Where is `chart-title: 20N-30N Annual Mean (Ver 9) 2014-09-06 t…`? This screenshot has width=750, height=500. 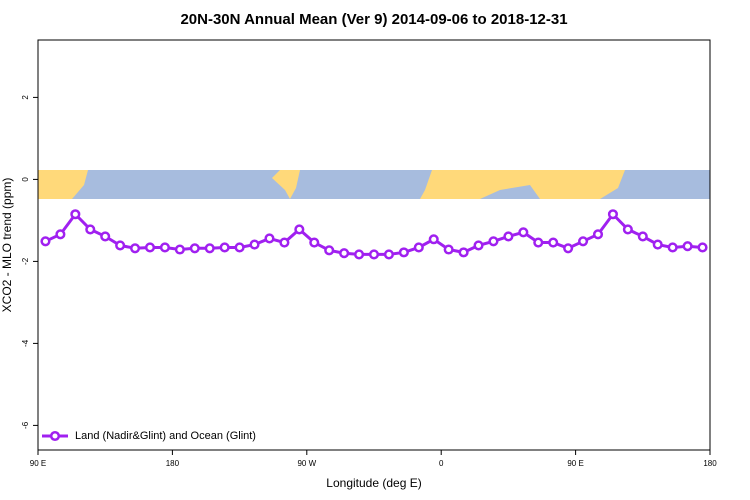 chart-title: 20N-30N Annual Mean (Ver 9) 2014-09-06 t… is located at coordinates (373, 19).